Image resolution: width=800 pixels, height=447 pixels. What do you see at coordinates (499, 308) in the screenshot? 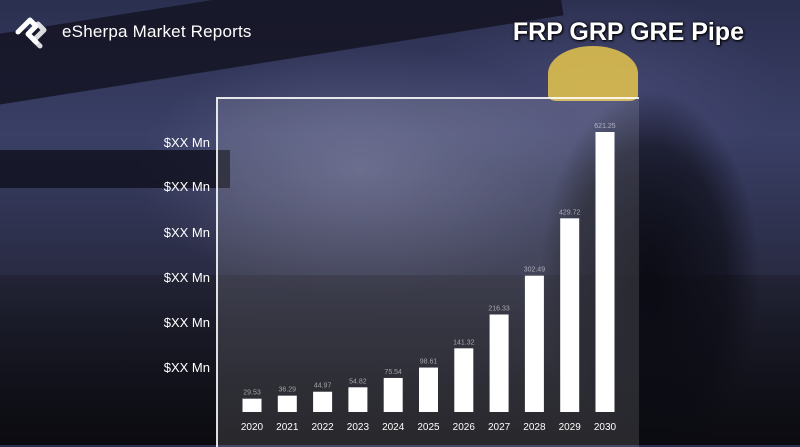
I see `bar-value-label: 216.33` at bounding box center [499, 308].